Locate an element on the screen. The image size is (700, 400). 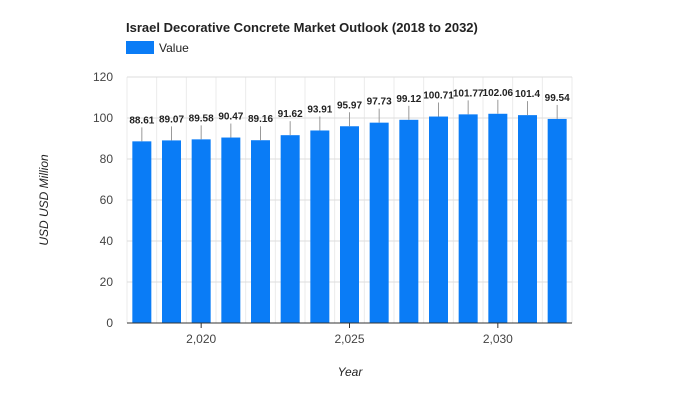
data-label: 97.73 is located at coordinates (379, 102).